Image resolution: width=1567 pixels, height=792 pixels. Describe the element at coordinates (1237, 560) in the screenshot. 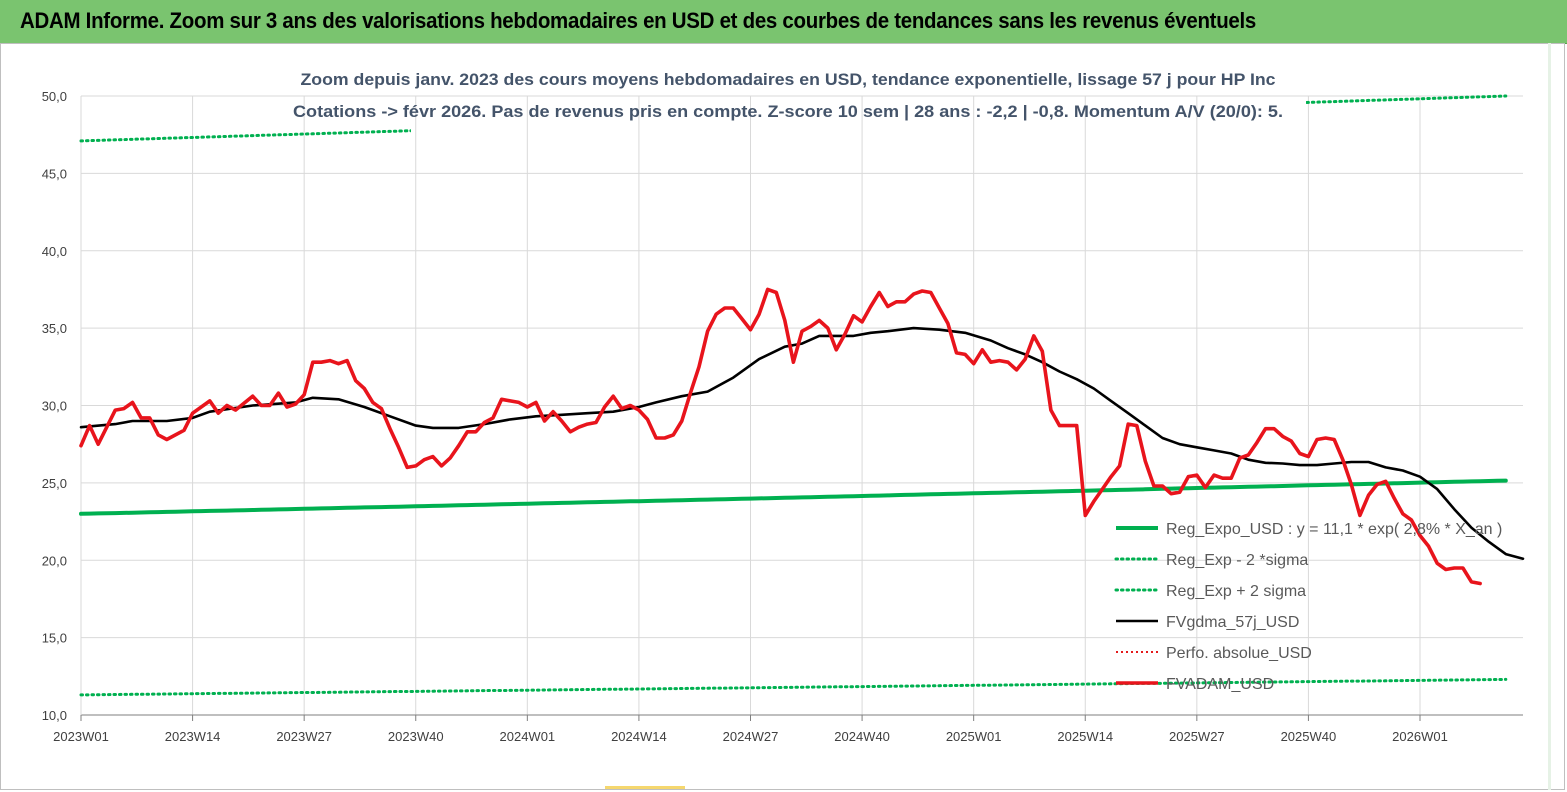

I see `legend-label: Reg_Exp - 2 *sigma` at that location.